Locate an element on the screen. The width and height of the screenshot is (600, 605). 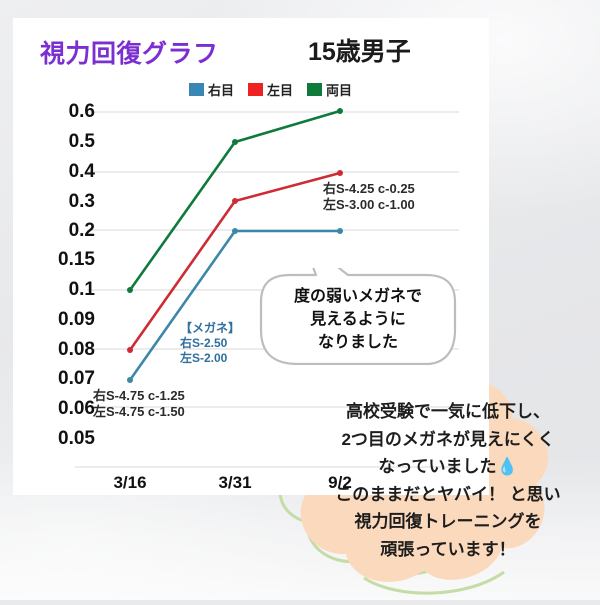
legend-item-both-eyes: 両目 is located at coordinates (329, 89).